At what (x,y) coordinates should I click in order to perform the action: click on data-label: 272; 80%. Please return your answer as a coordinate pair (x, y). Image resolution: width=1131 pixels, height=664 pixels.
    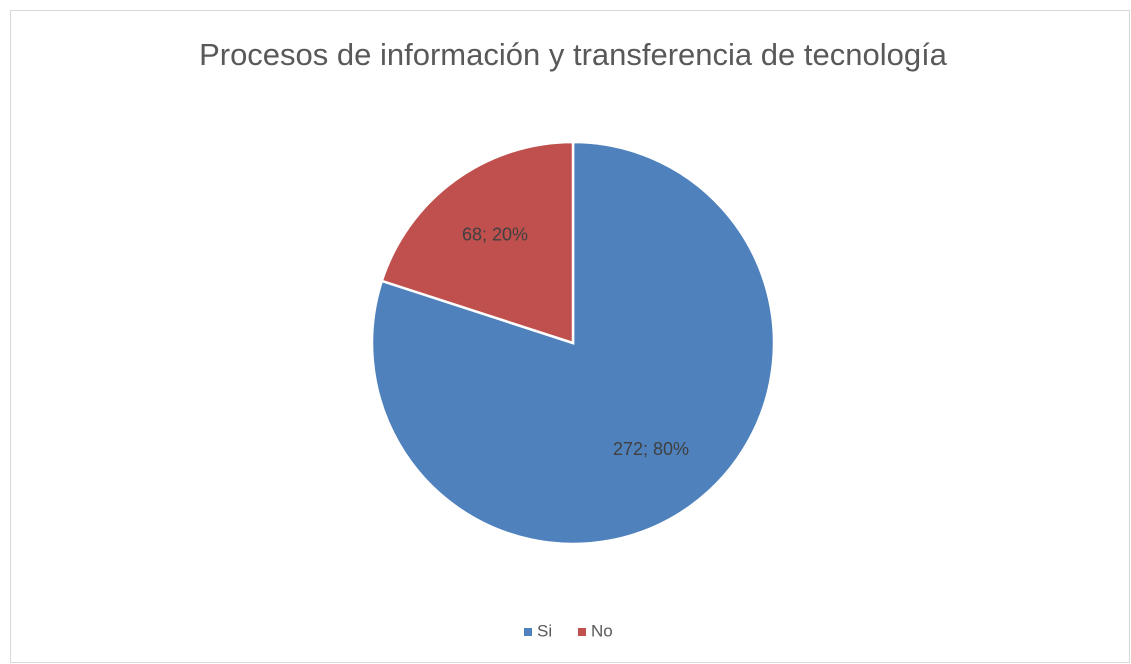
    Looking at the image, I should click on (651, 449).